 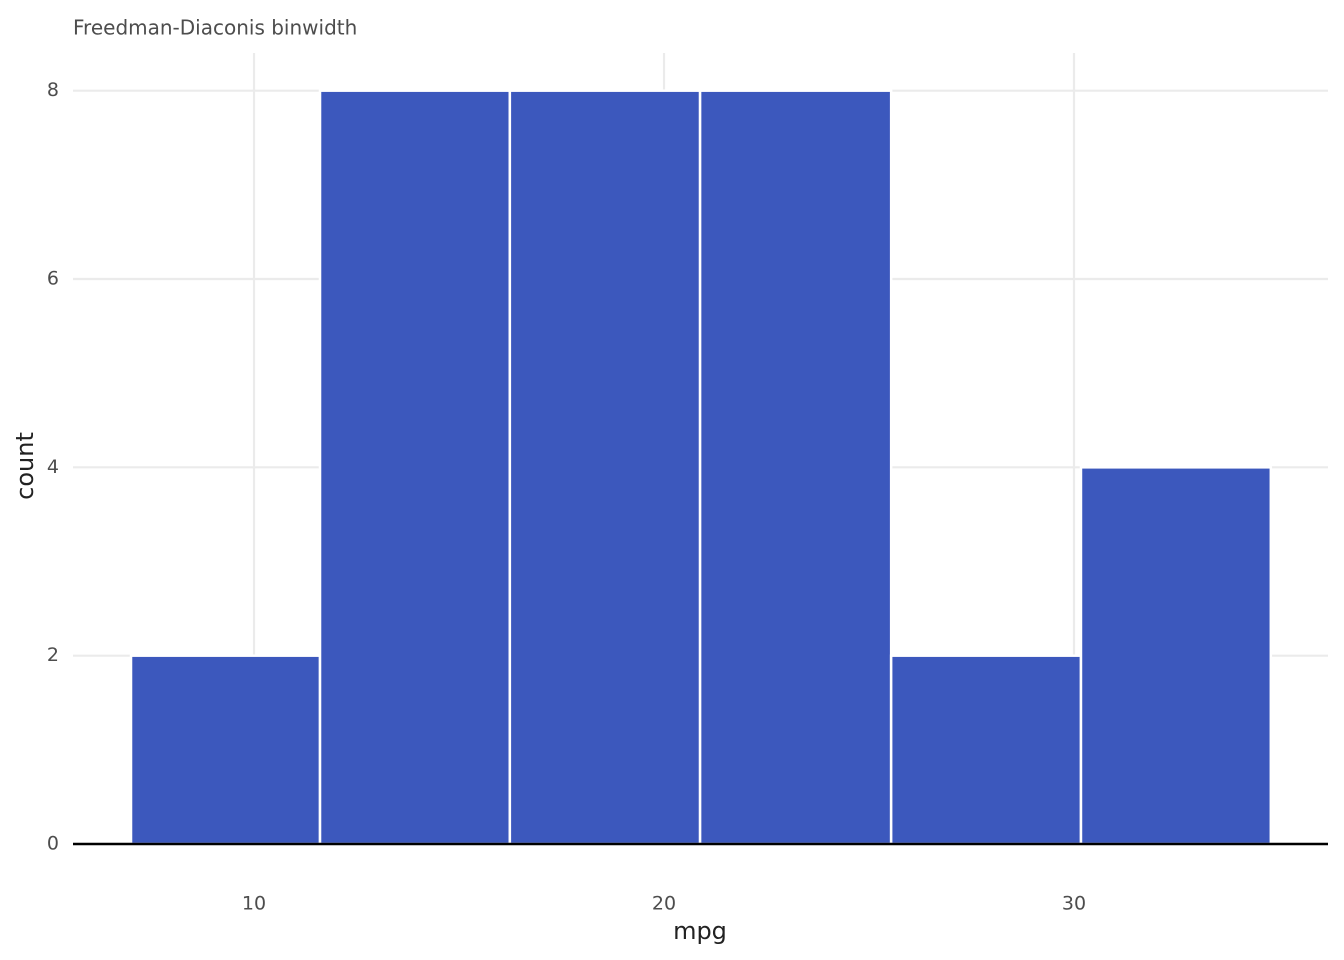 What do you see at coordinates (53, 279) in the screenshot?
I see `y-tick-label: 6` at bounding box center [53, 279].